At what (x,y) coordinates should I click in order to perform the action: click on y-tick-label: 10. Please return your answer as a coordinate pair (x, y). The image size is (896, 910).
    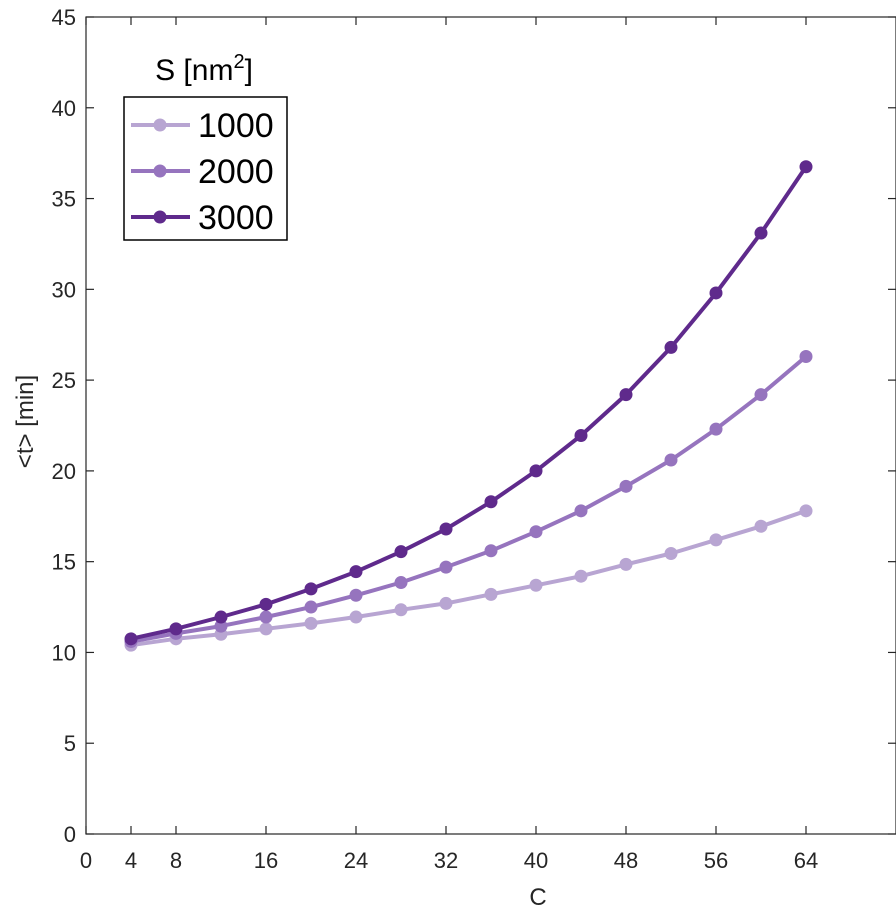
    Looking at the image, I should click on (64, 652).